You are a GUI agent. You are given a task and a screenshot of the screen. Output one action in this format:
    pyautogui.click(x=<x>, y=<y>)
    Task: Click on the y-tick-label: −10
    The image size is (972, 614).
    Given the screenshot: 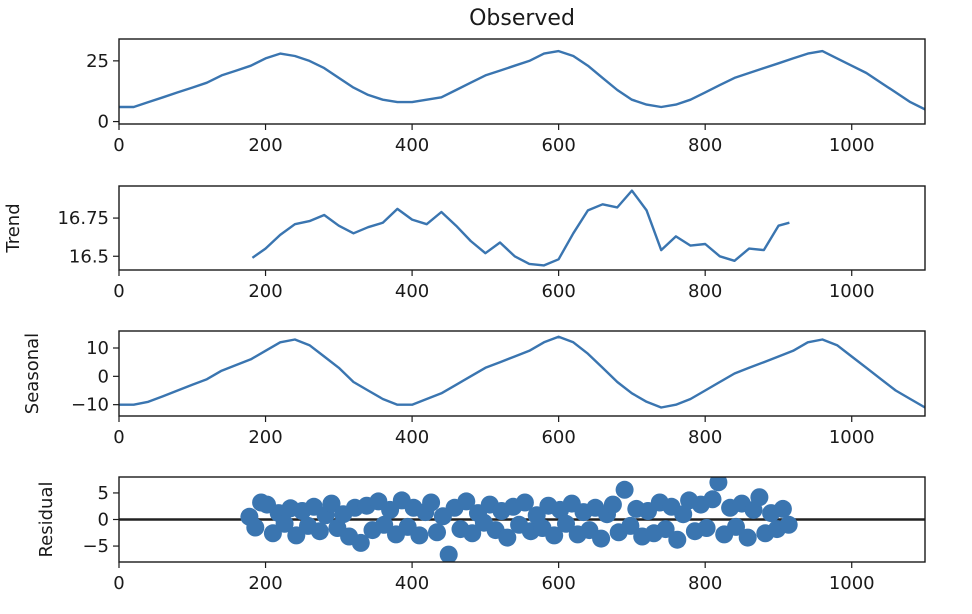 What is the action you would take?
    pyautogui.click(x=90, y=405)
    